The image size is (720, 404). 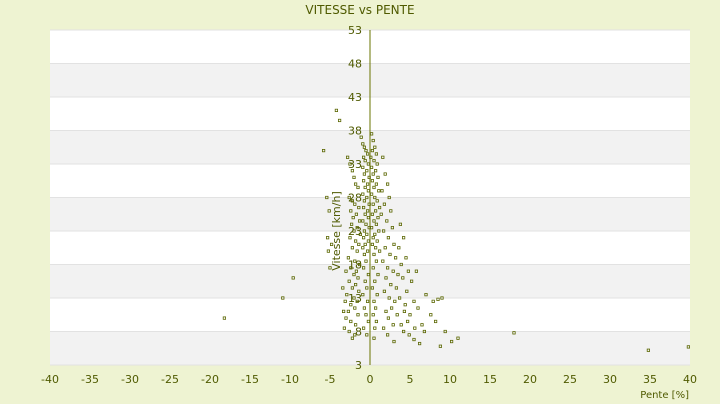 What do you see at coordinates (690, 379) in the screenshot?
I see `x-tick-label: 40` at bounding box center [690, 379].